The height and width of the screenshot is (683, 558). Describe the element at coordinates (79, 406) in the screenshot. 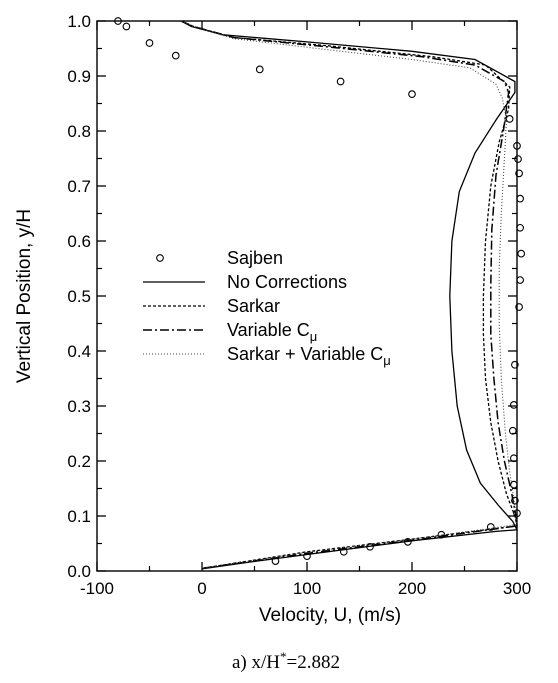

I see `y-tick-label: 0.3` at that location.